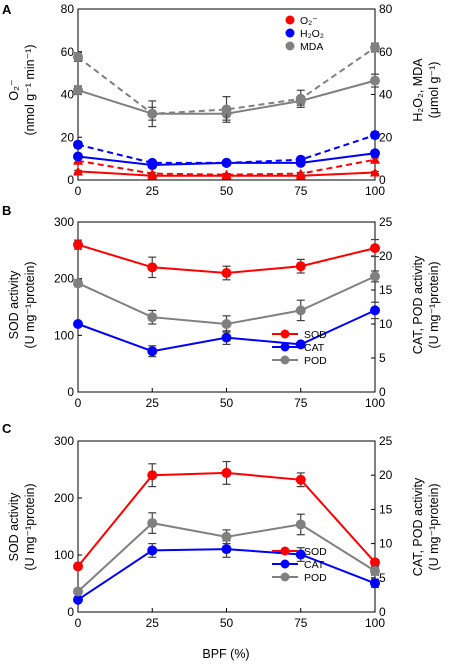  What do you see at coordinates (30, 526) in the screenshot?
I see `panel-c-ylabel-left-line2: (U mg⁻¹protein)` at bounding box center [30, 526].